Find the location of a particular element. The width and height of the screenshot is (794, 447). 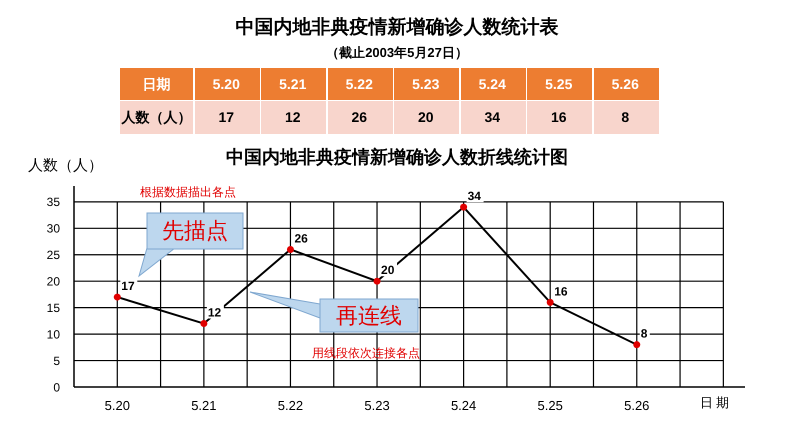

chart-subtitle: （截止2003年5月27日） is located at coordinates (397, 53).